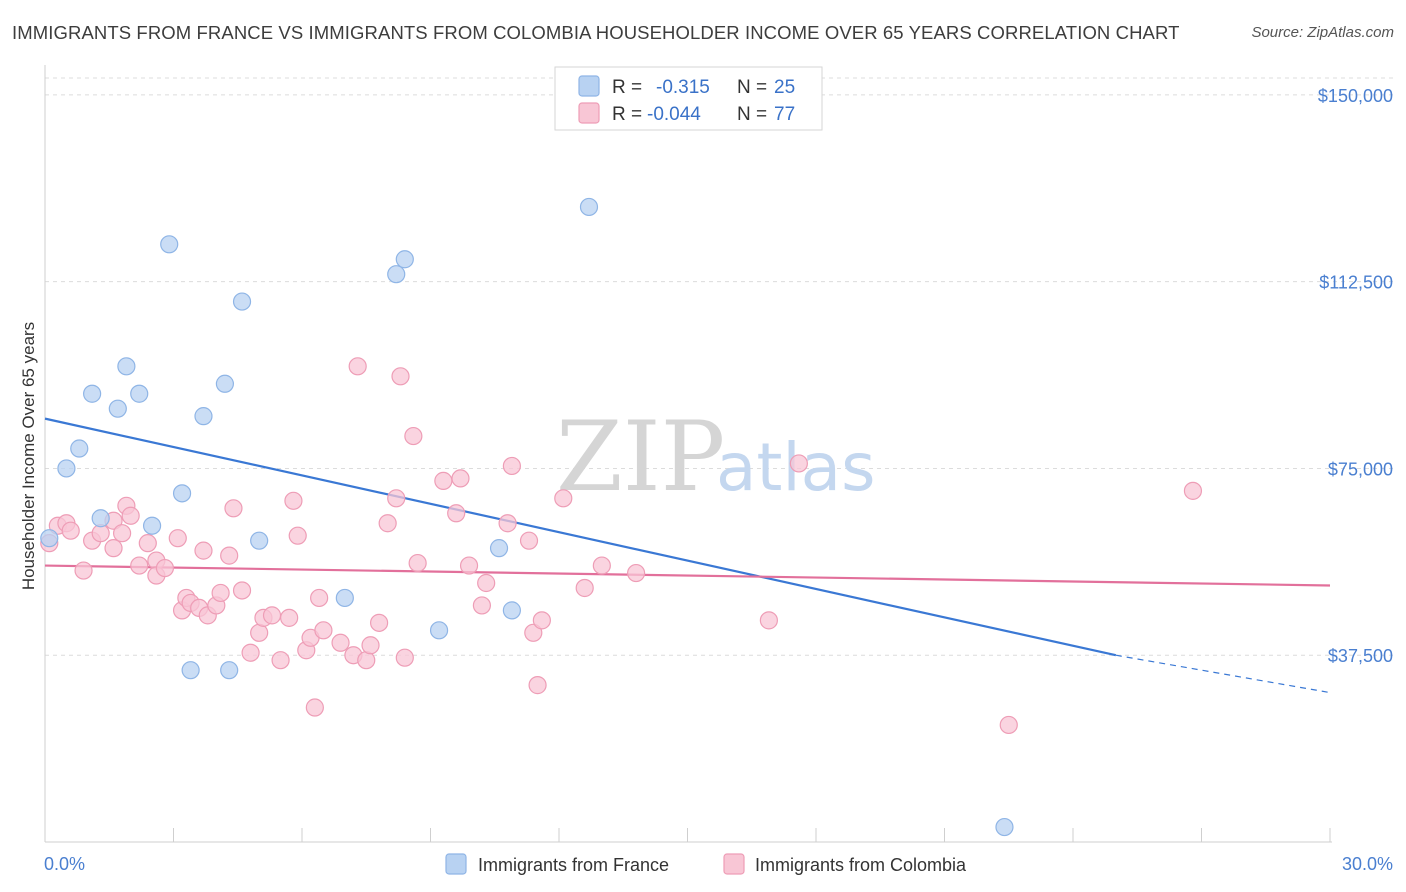 This screenshot has width=1406, height=892. Describe the element at coordinates (1355, 96) in the screenshot. I see `y-tick-label: $150,000` at that location.